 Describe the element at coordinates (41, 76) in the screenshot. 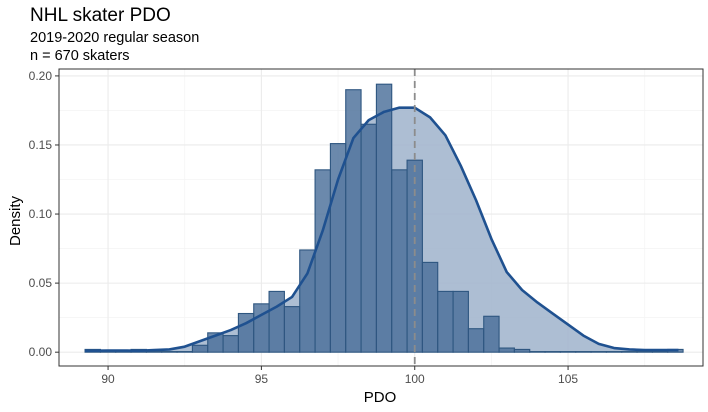

I see `y-tick-label: 0.20` at that location.